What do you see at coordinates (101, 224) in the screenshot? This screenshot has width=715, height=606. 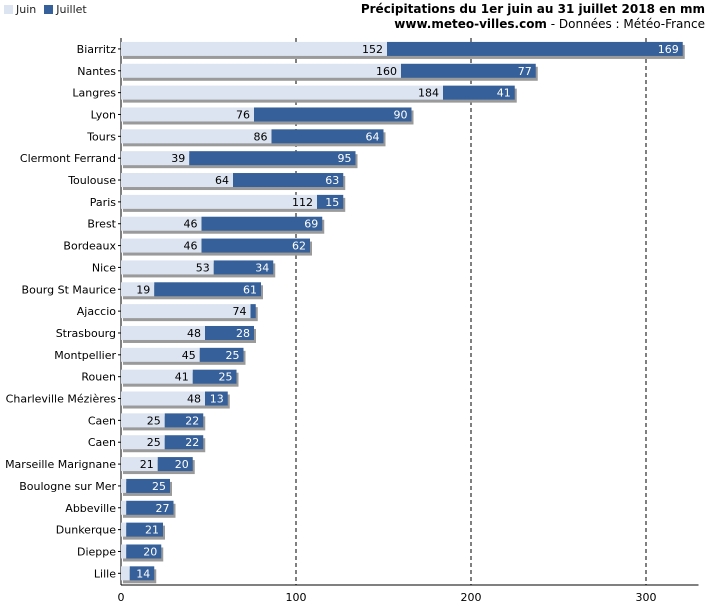 I see `category-label: Brest` at bounding box center [101, 224].